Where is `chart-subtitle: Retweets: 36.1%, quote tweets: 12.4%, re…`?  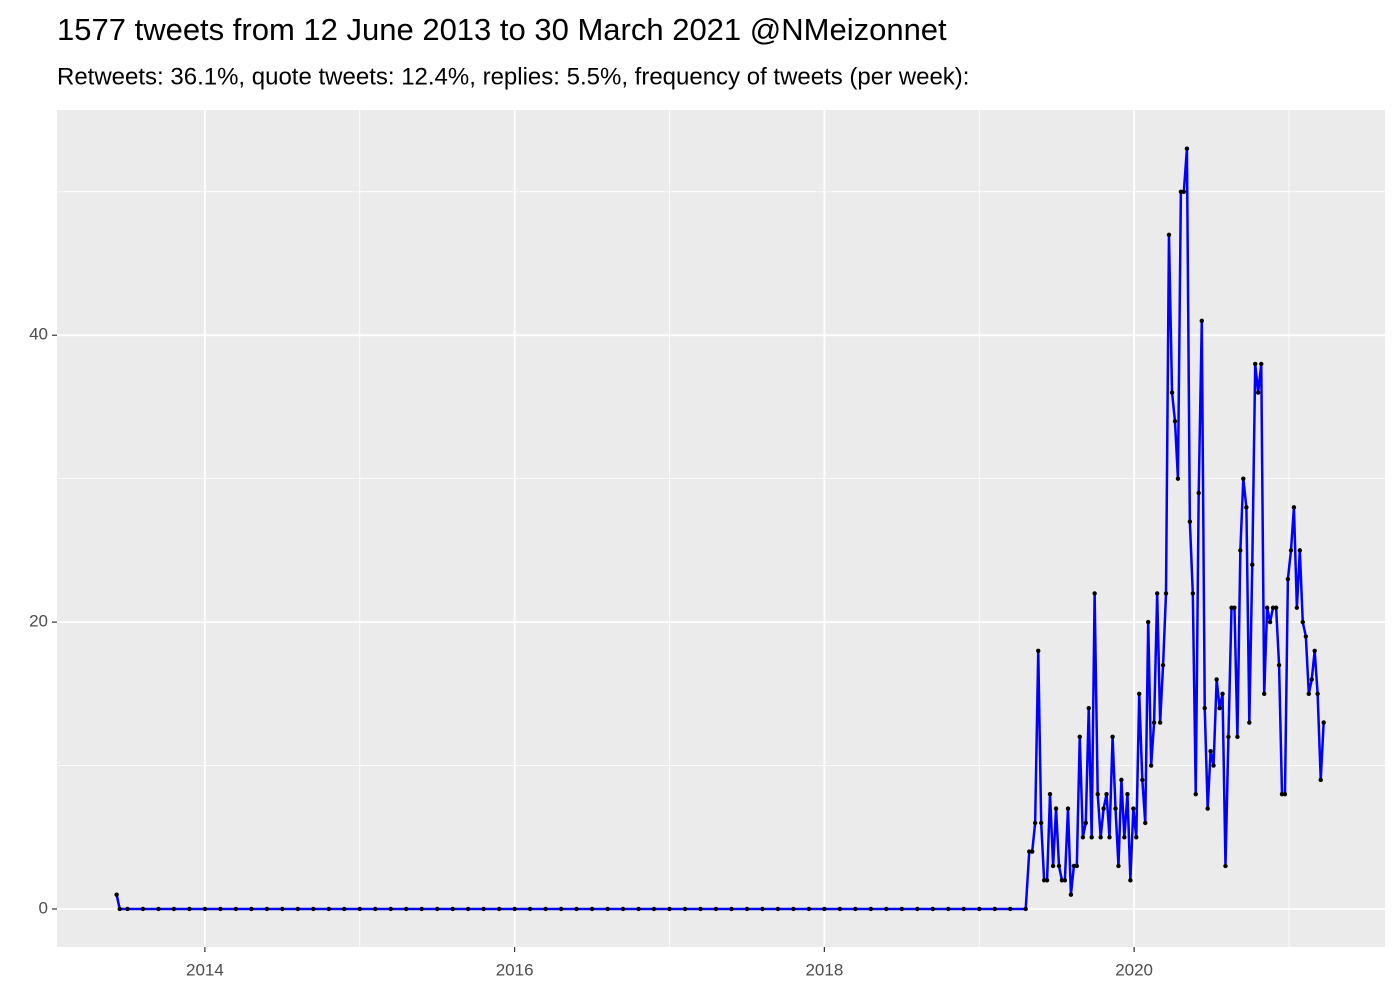
chart-subtitle: Retweets: 36.1%, quote tweets: 12.4%, re… is located at coordinates (513, 76).